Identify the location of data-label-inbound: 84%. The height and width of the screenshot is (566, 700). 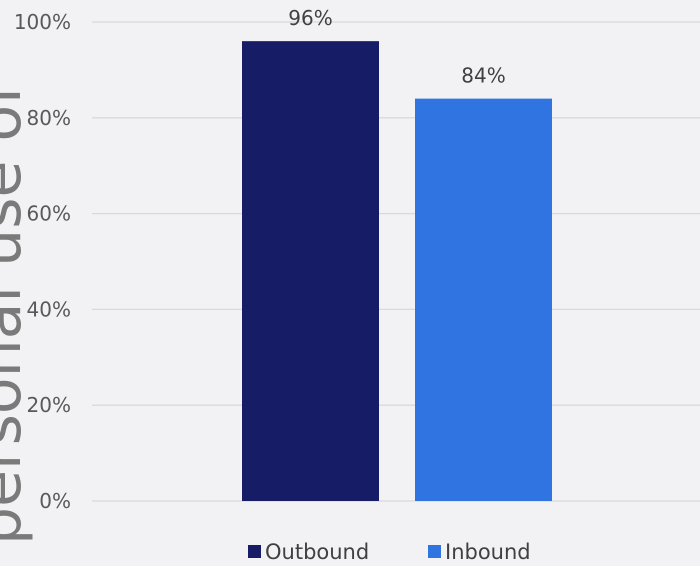
(483, 76).